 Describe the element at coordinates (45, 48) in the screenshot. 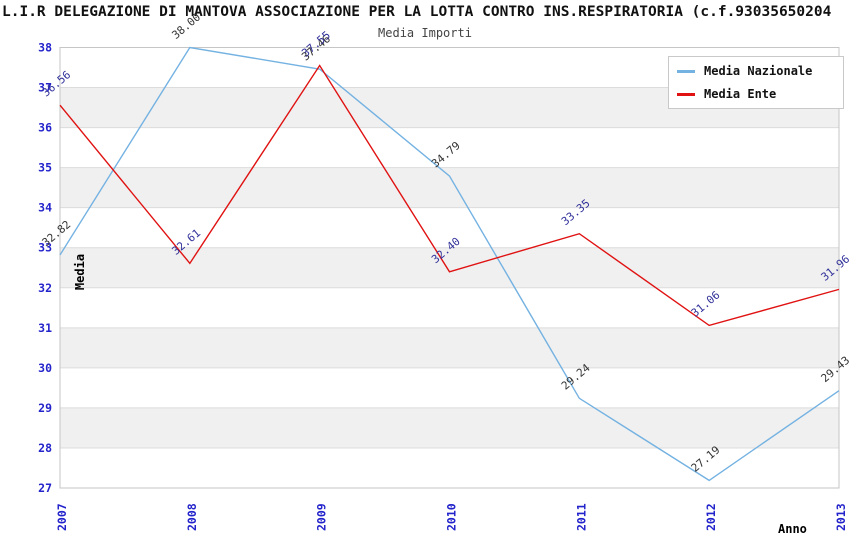

I see `y-tick-label: 38` at that location.